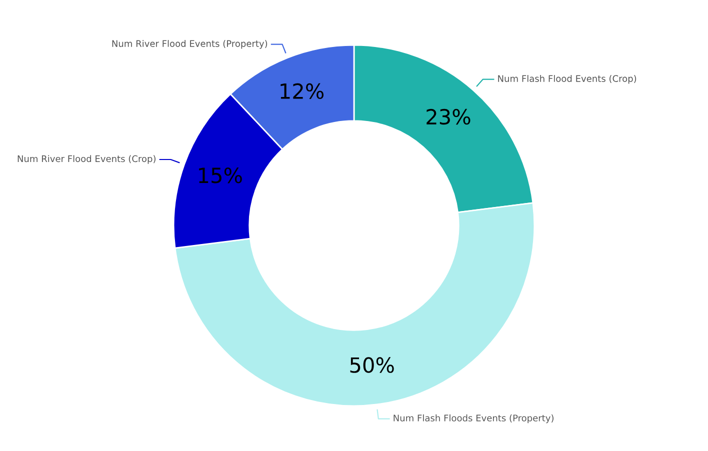 The height and width of the screenshot is (451, 708). Describe the element at coordinates (567, 79) in the screenshot. I see `slice-label: Num Flash Flood Events (Crop)` at that location.